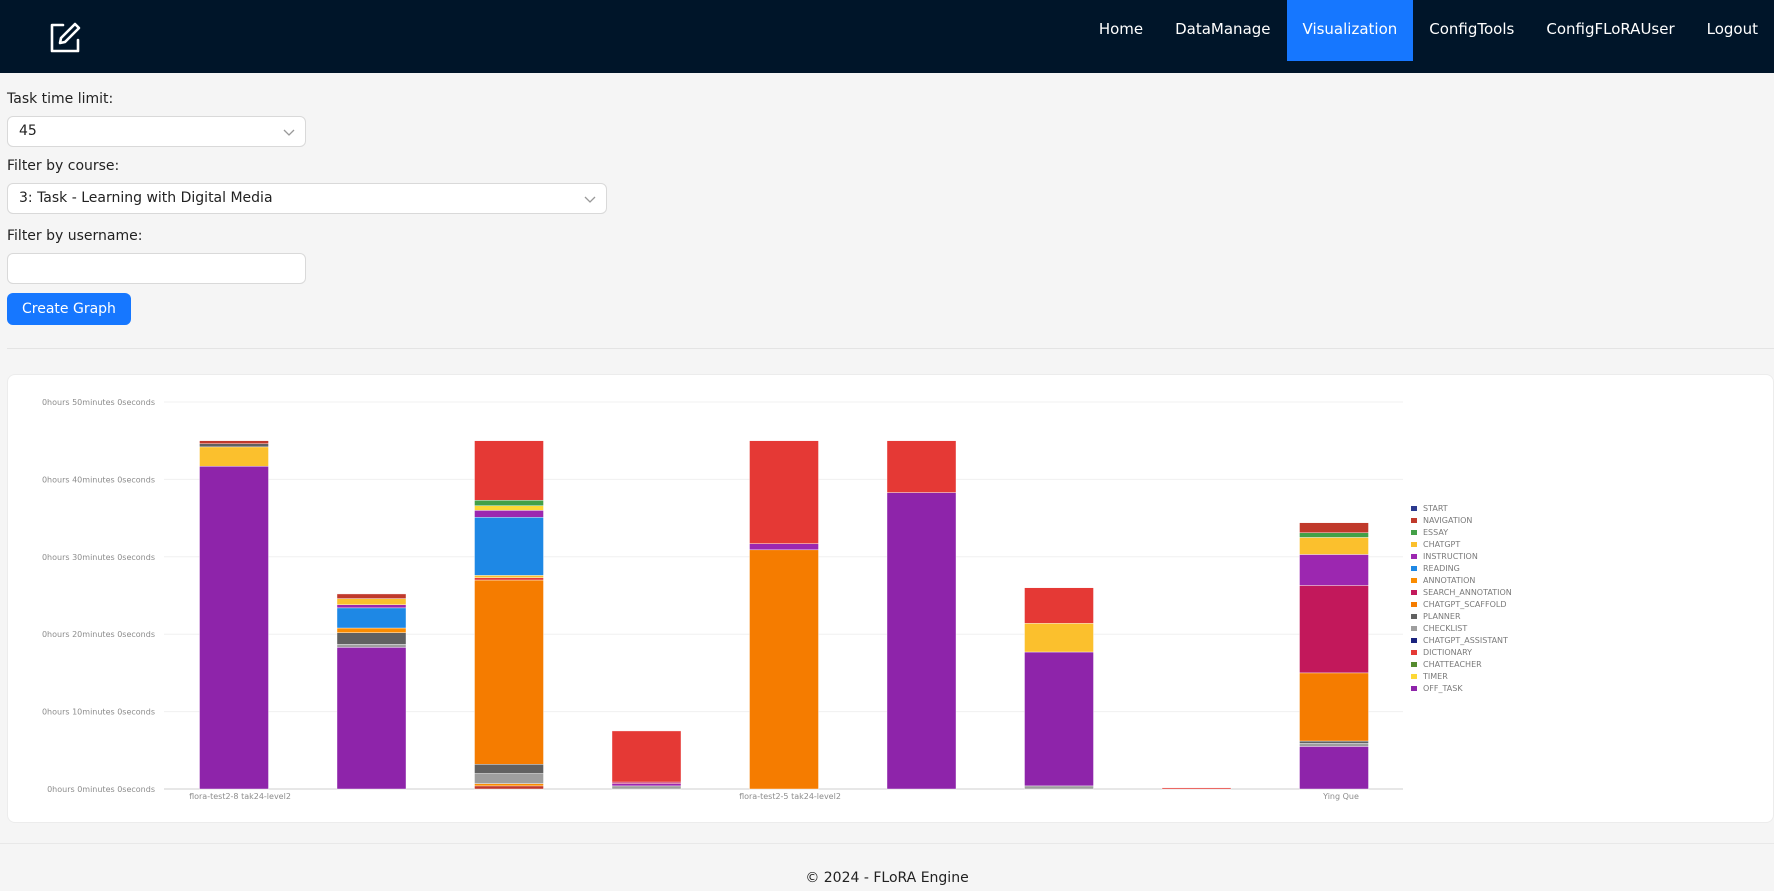  What do you see at coordinates (1340, 796) in the screenshot?
I see `x-tick-label: Ying Que` at bounding box center [1340, 796].